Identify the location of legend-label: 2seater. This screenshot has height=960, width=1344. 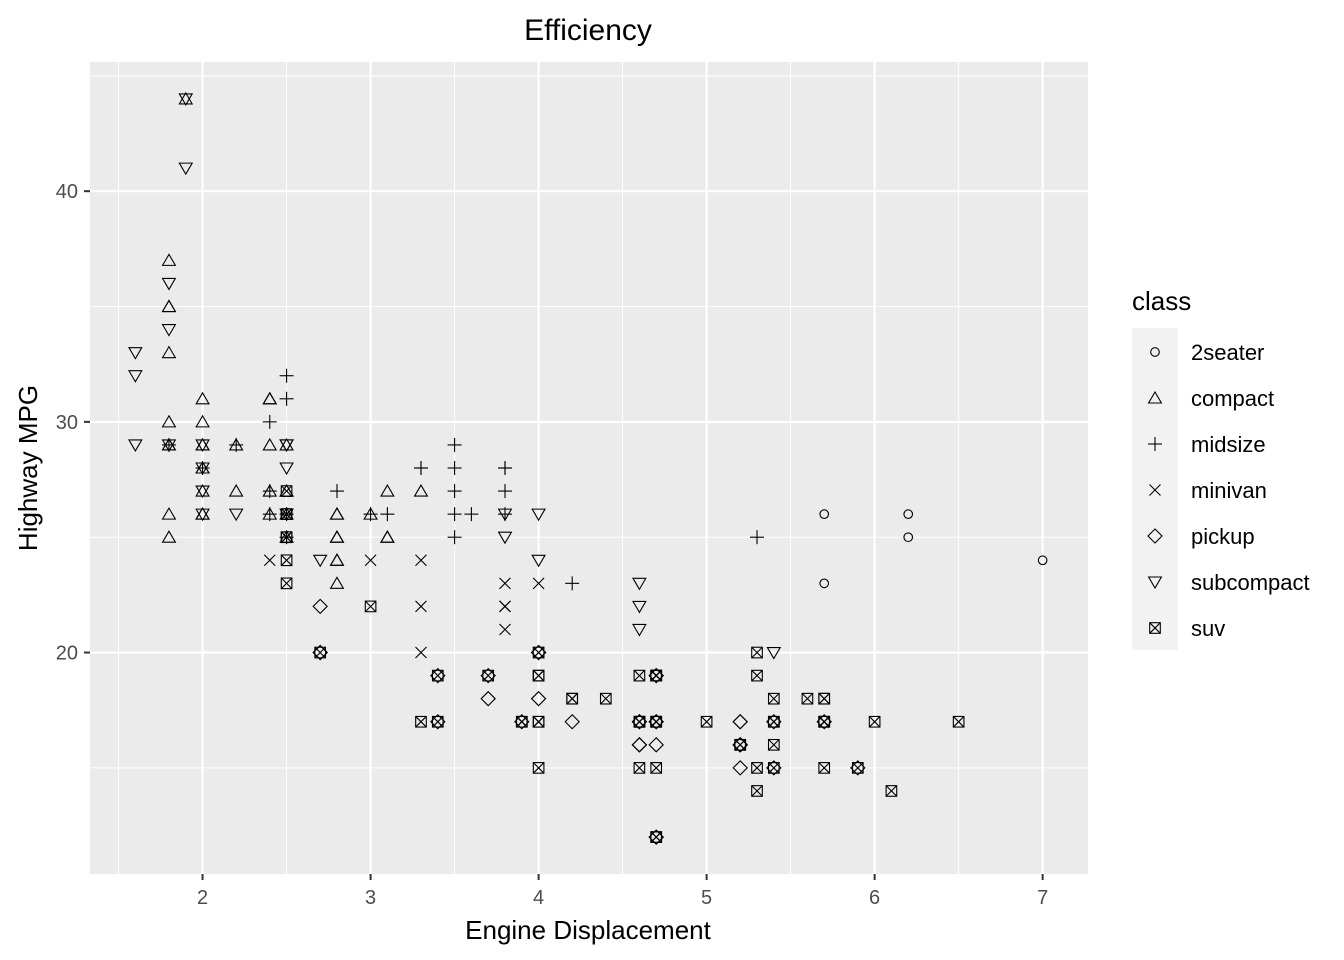
(1227, 352).